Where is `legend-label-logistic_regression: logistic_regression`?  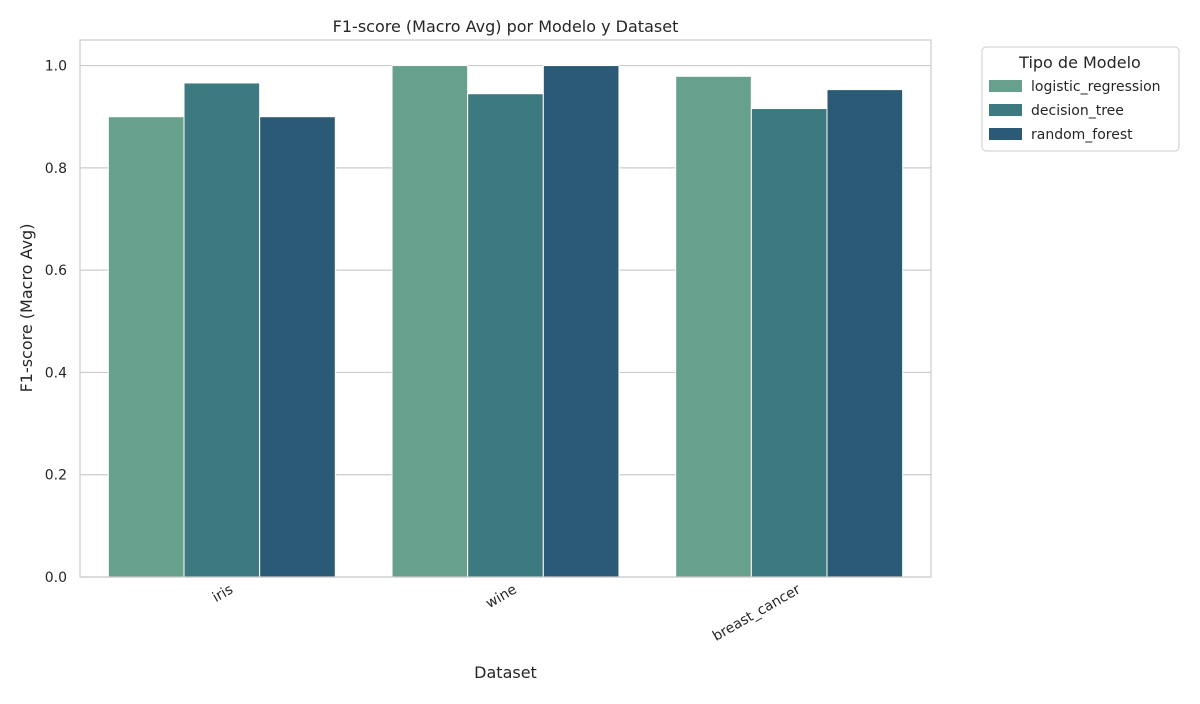 legend-label-logistic_regression: logistic_regression is located at coordinates (1096, 87).